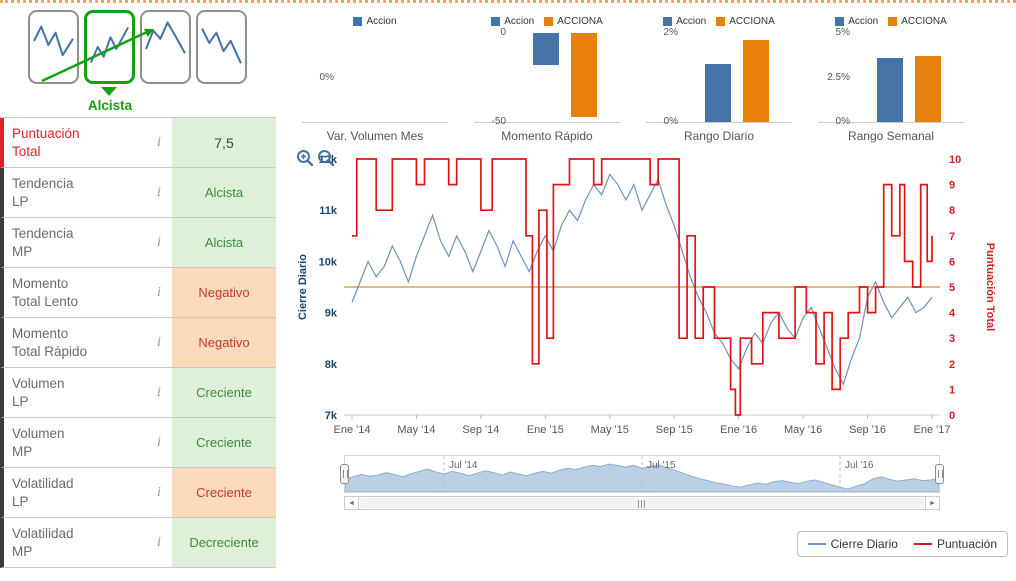  Describe the element at coordinates (43, 483) in the screenshot. I see `indicator-label-line1: Volatilidad` at that location.